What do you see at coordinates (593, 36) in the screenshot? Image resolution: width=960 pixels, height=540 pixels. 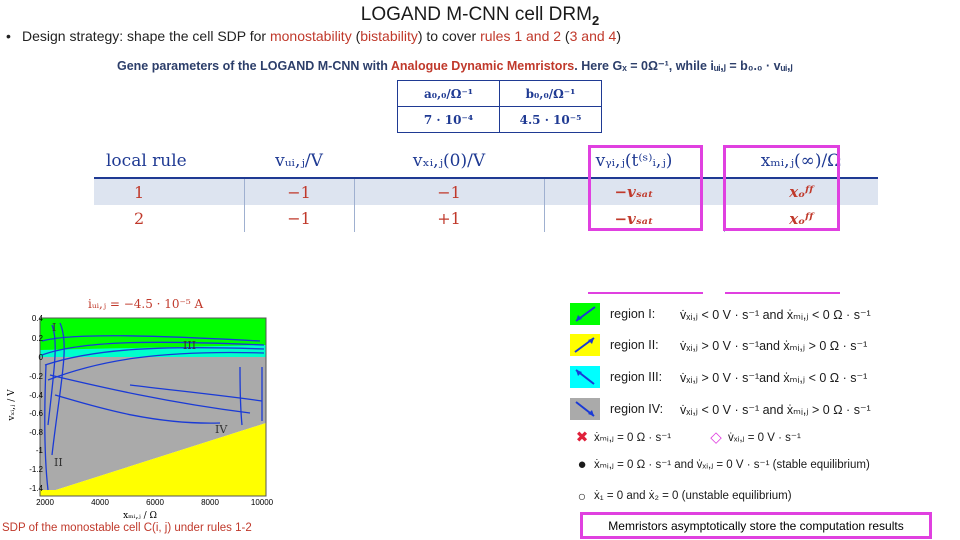 I see `strategy-rules34: 3 and 4` at bounding box center [593, 36].